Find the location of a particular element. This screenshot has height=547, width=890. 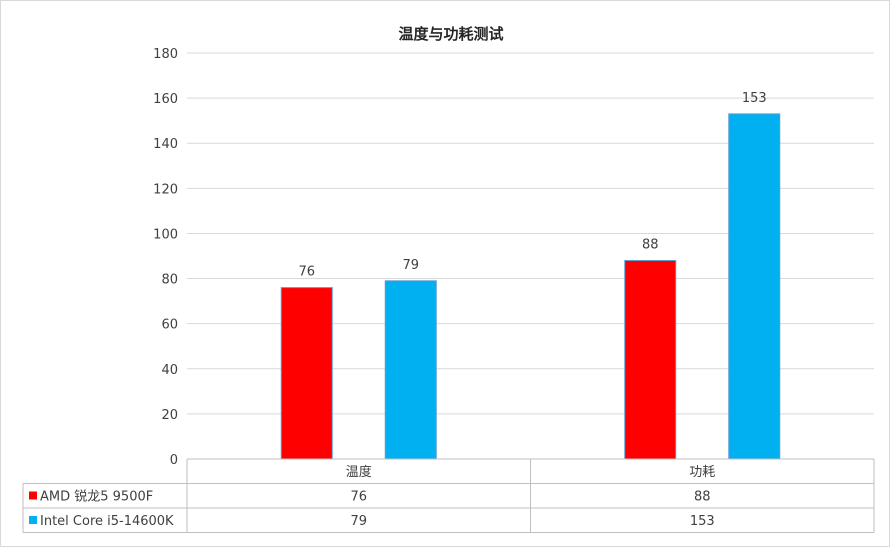

data-label: 88 is located at coordinates (650, 245).